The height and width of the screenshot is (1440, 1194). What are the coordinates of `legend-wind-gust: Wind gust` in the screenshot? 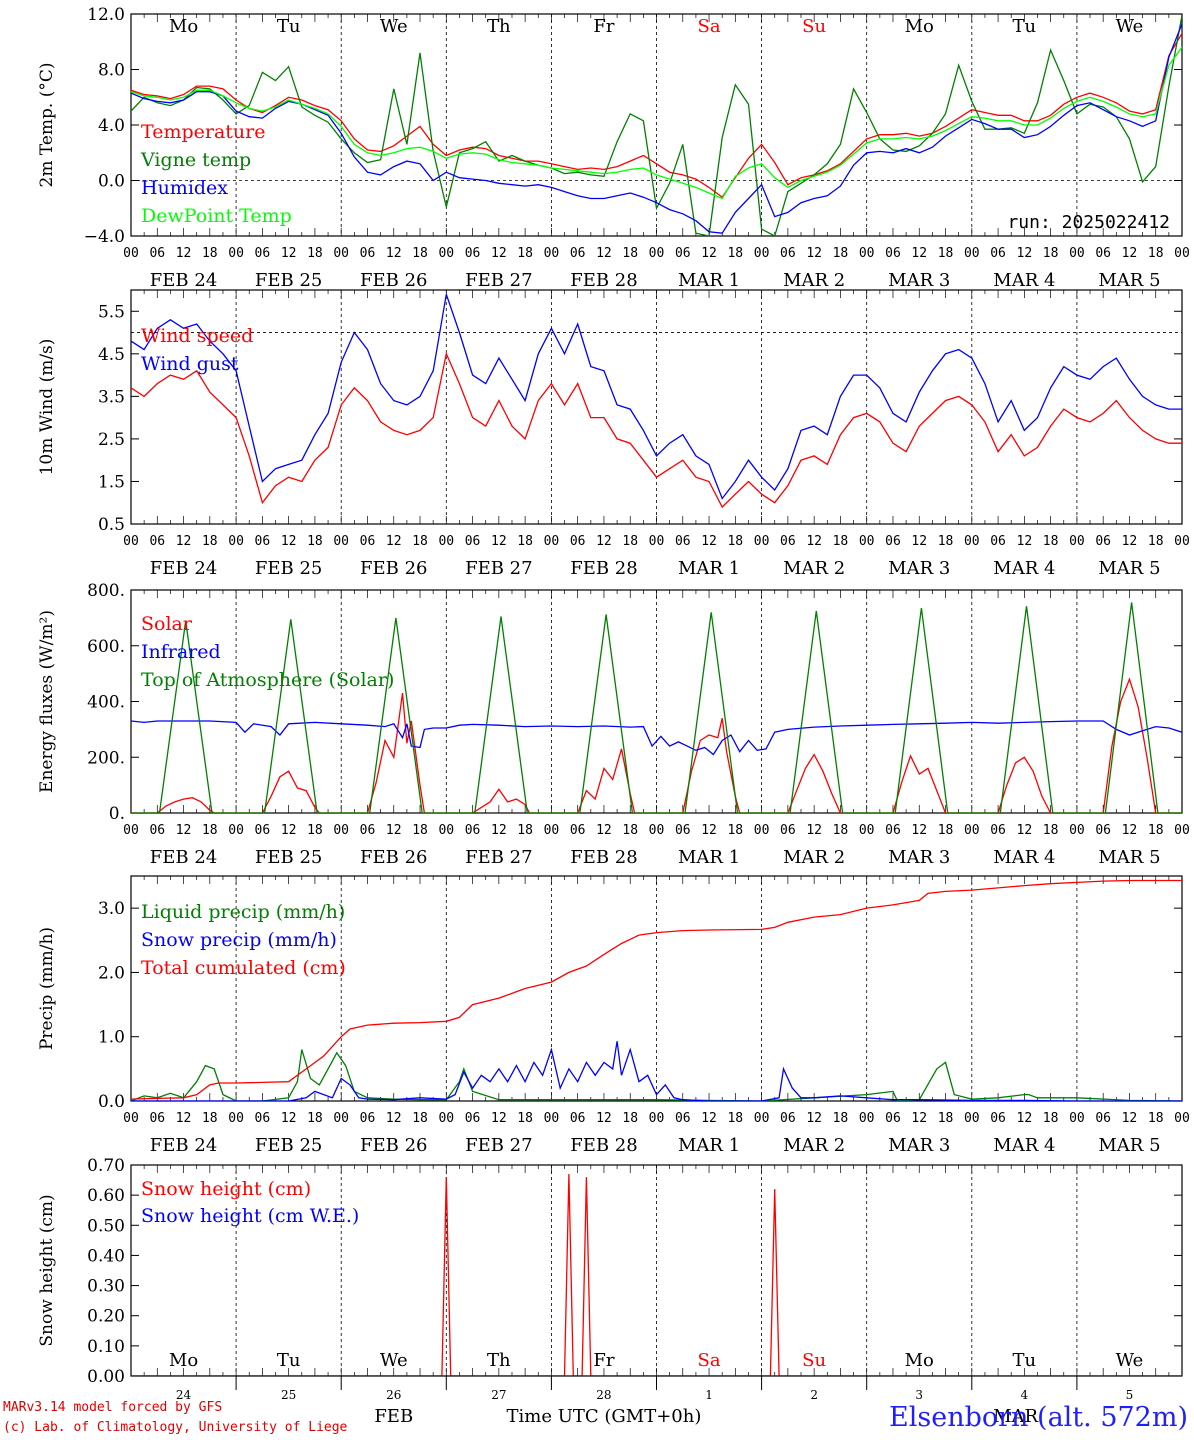 It's located at (190, 364).